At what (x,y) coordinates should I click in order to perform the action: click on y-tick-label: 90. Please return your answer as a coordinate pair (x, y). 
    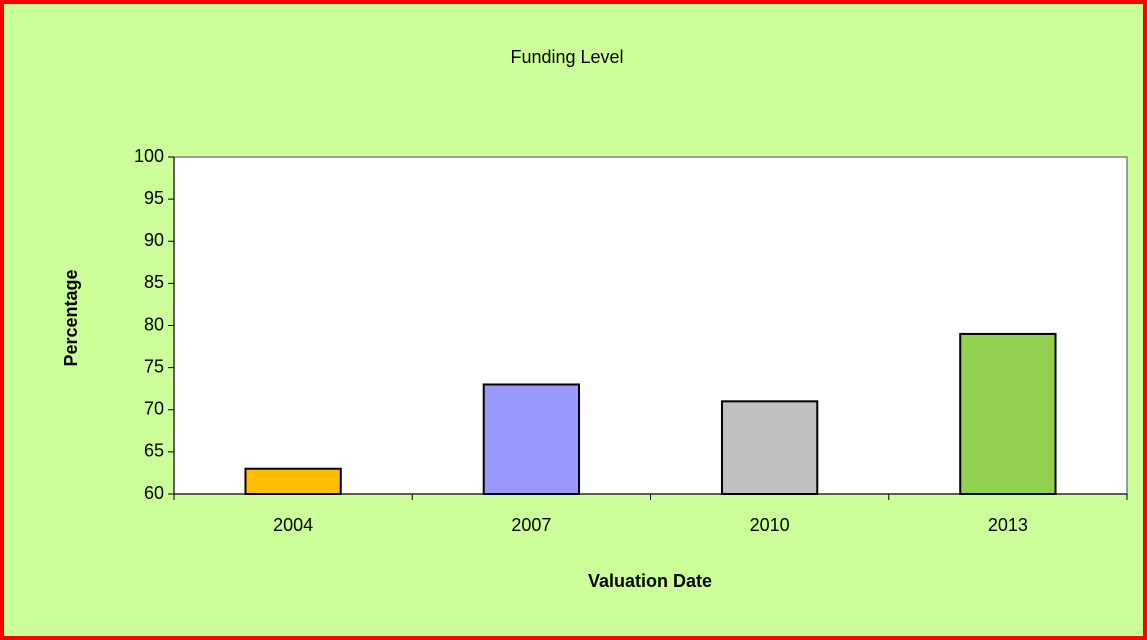
    Looking at the image, I should click on (154, 240).